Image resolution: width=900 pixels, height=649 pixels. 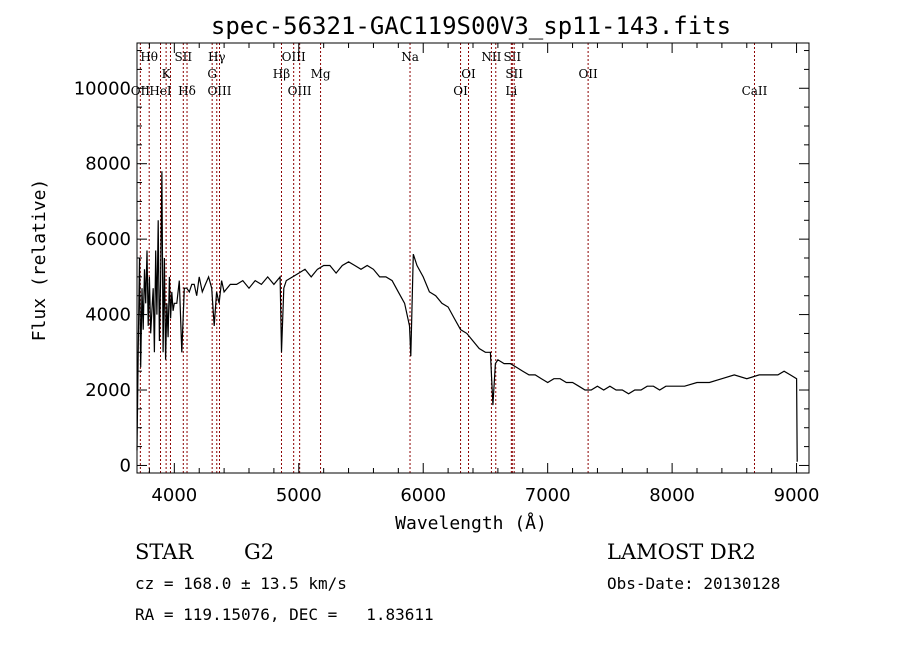 What do you see at coordinates (755, 91) in the screenshot?
I see `line-marker-label: CaII` at bounding box center [755, 91].